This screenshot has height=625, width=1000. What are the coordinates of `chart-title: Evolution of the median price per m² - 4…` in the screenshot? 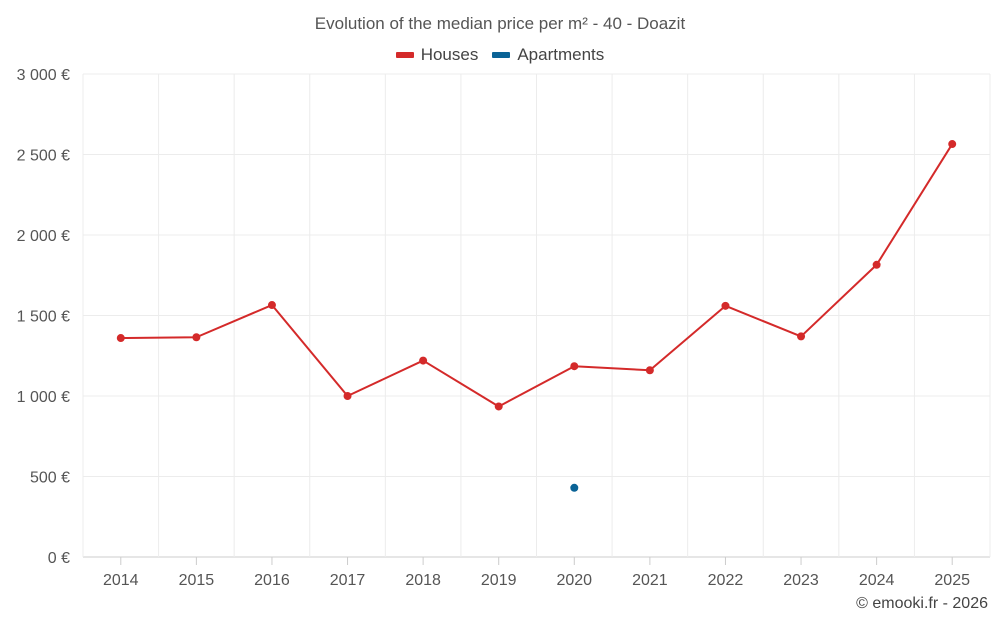 It's located at (500, 23).